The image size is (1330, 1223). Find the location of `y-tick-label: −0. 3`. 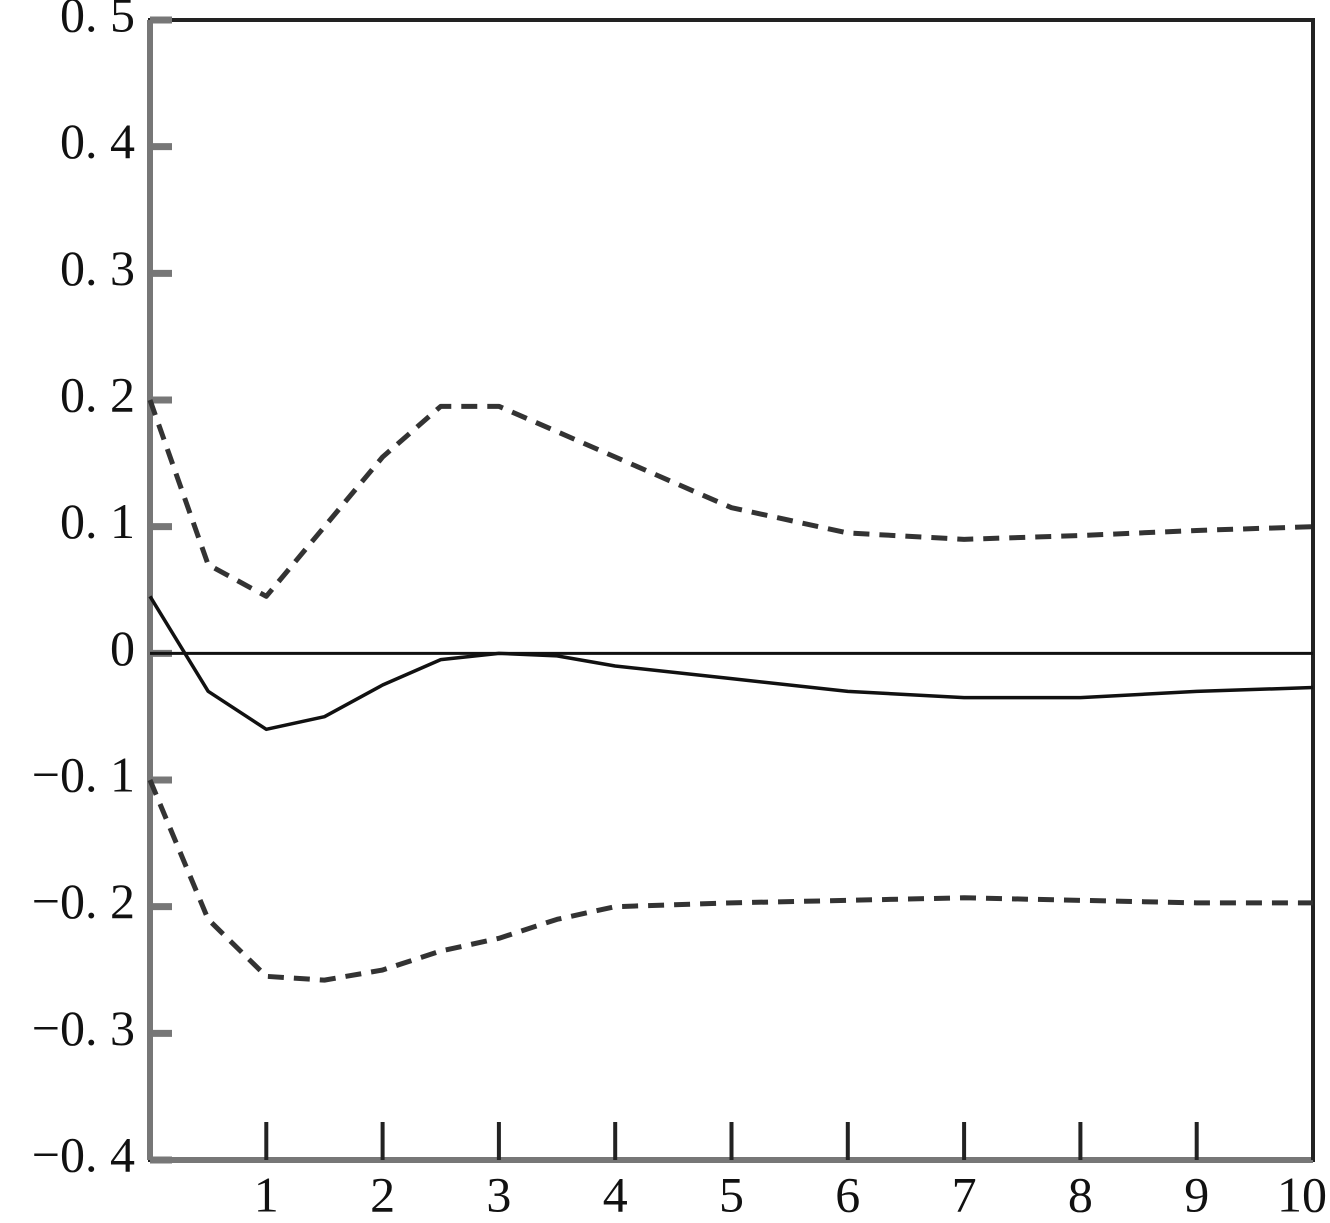

y-tick-label: −0. 3 is located at coordinates (83, 1028).